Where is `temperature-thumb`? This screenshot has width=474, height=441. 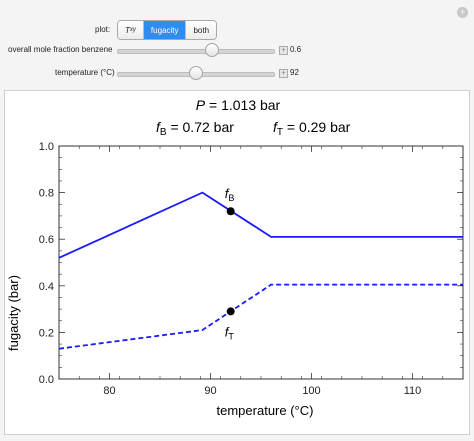 temperature-thumb is located at coordinates (196, 73).